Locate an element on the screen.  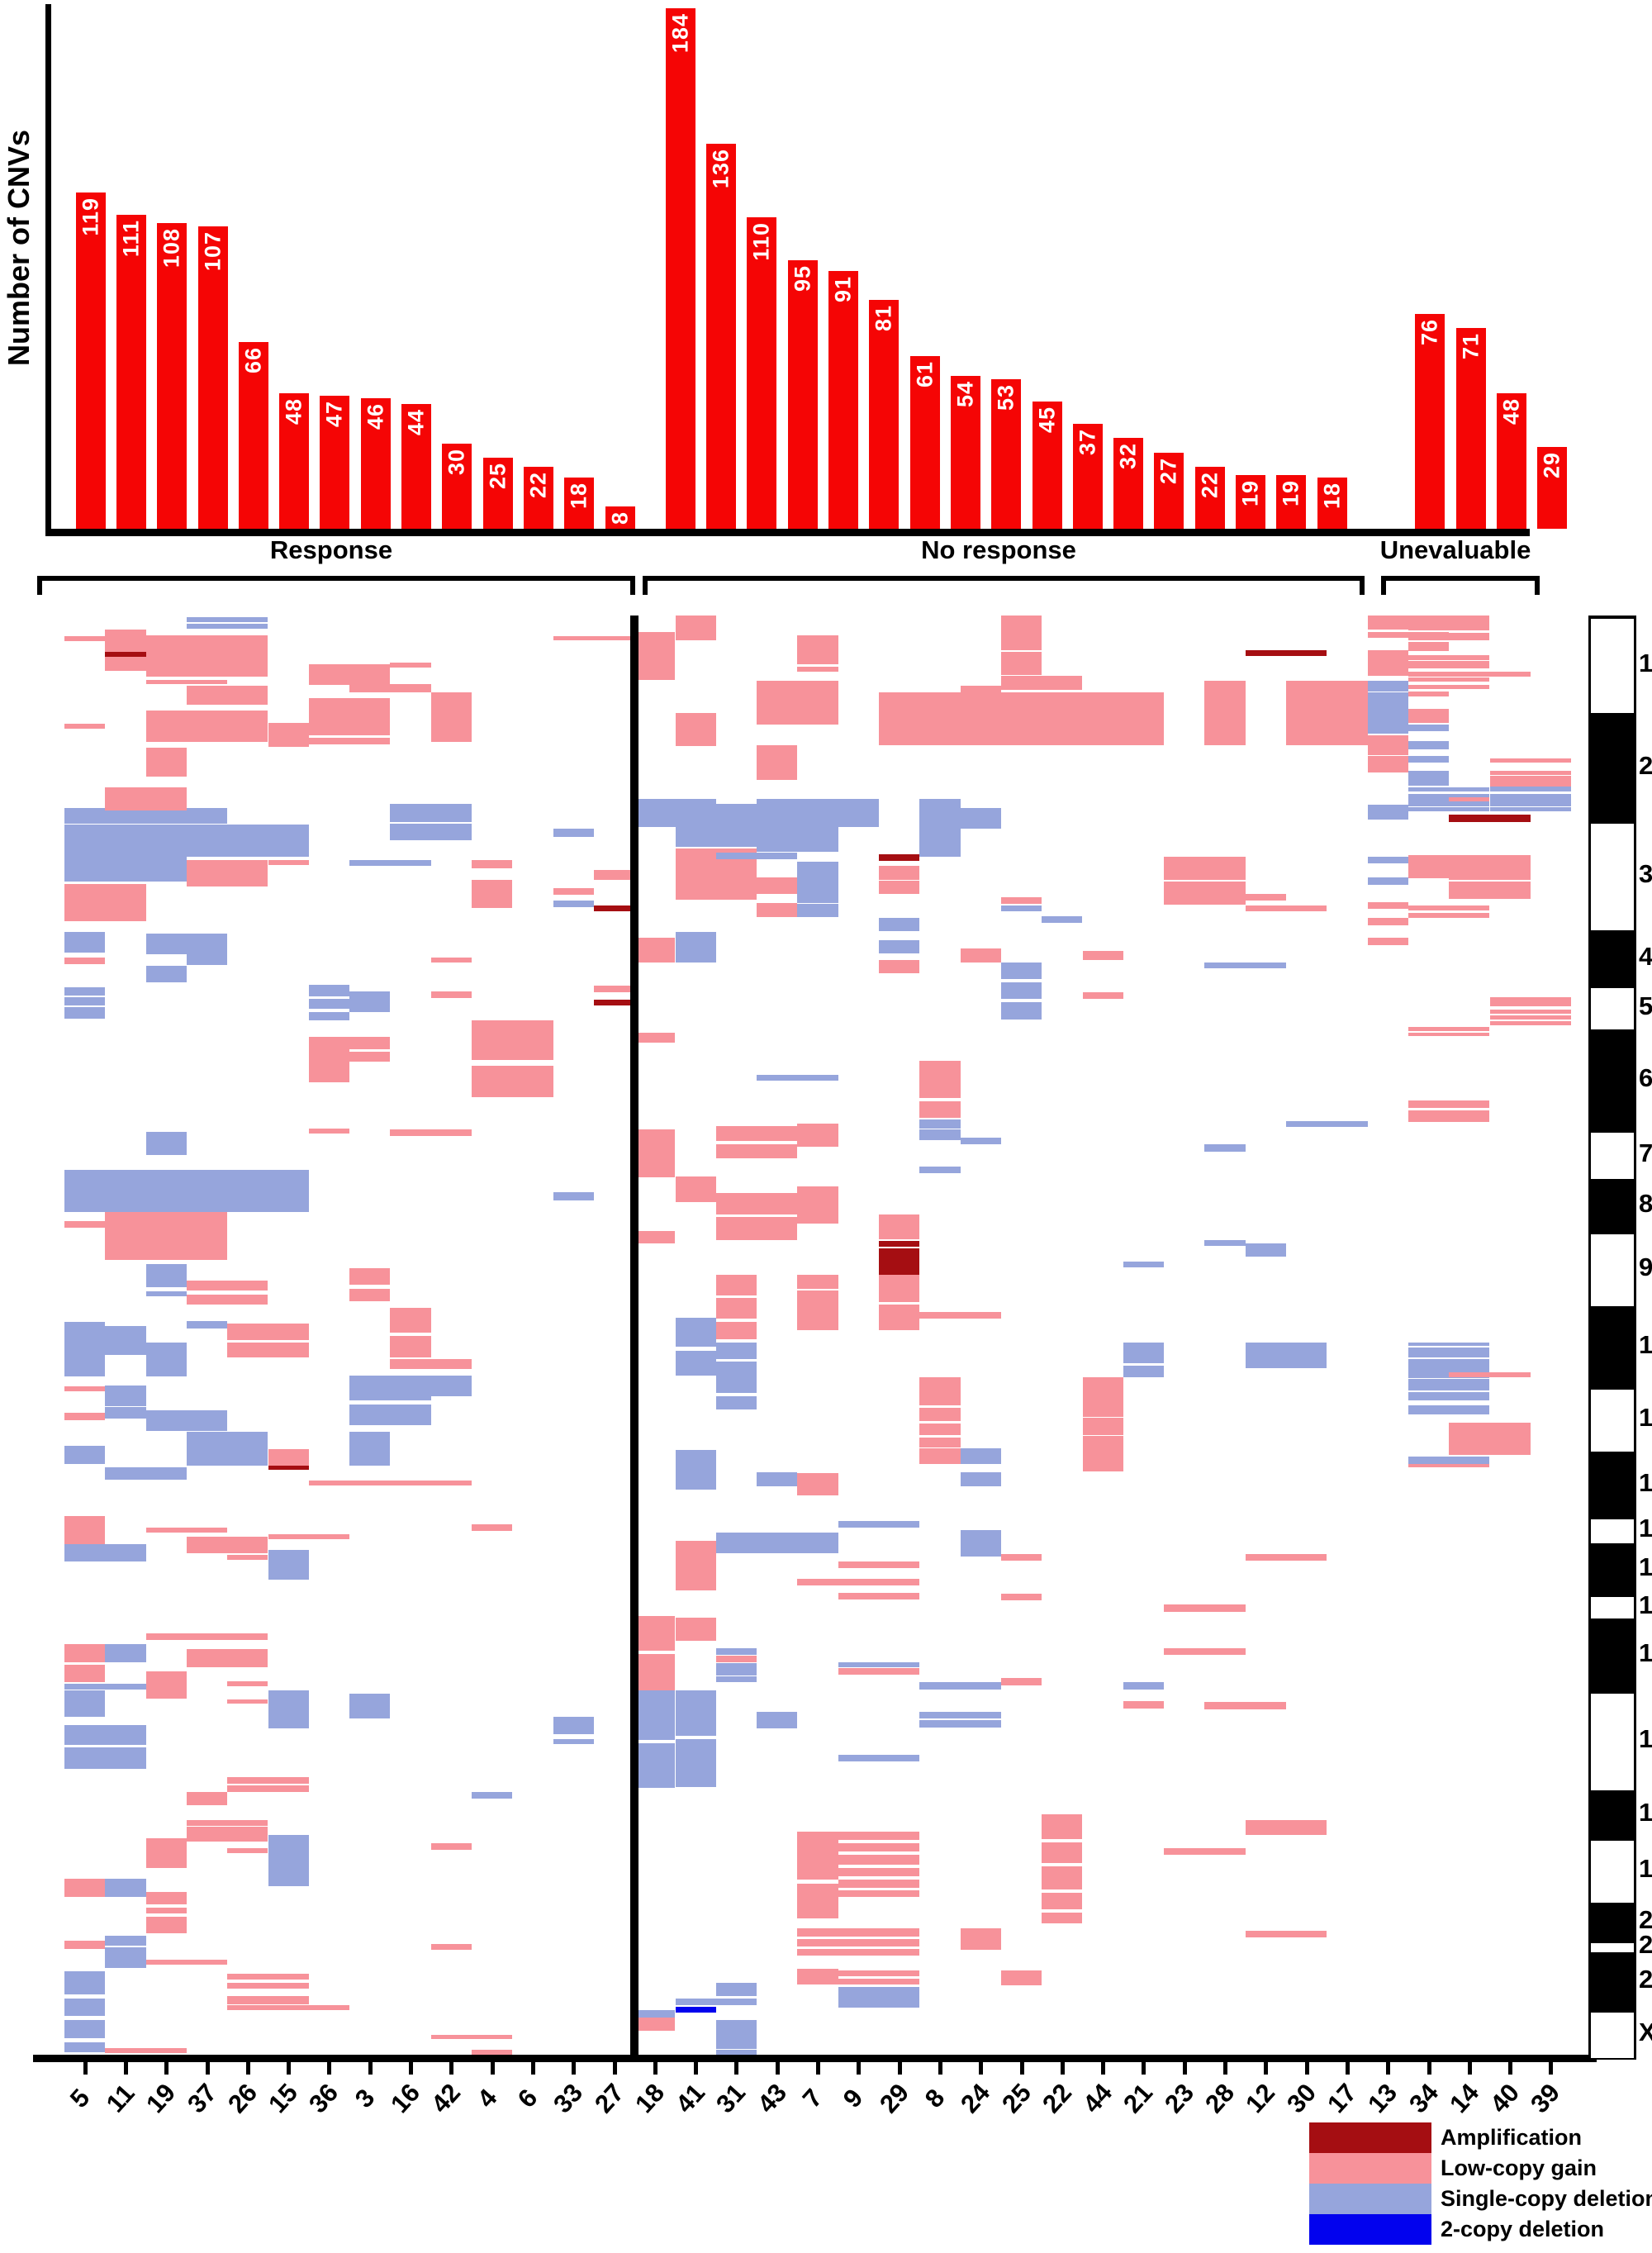
sample-label-29: 29 is located at coordinates (893, 2098).